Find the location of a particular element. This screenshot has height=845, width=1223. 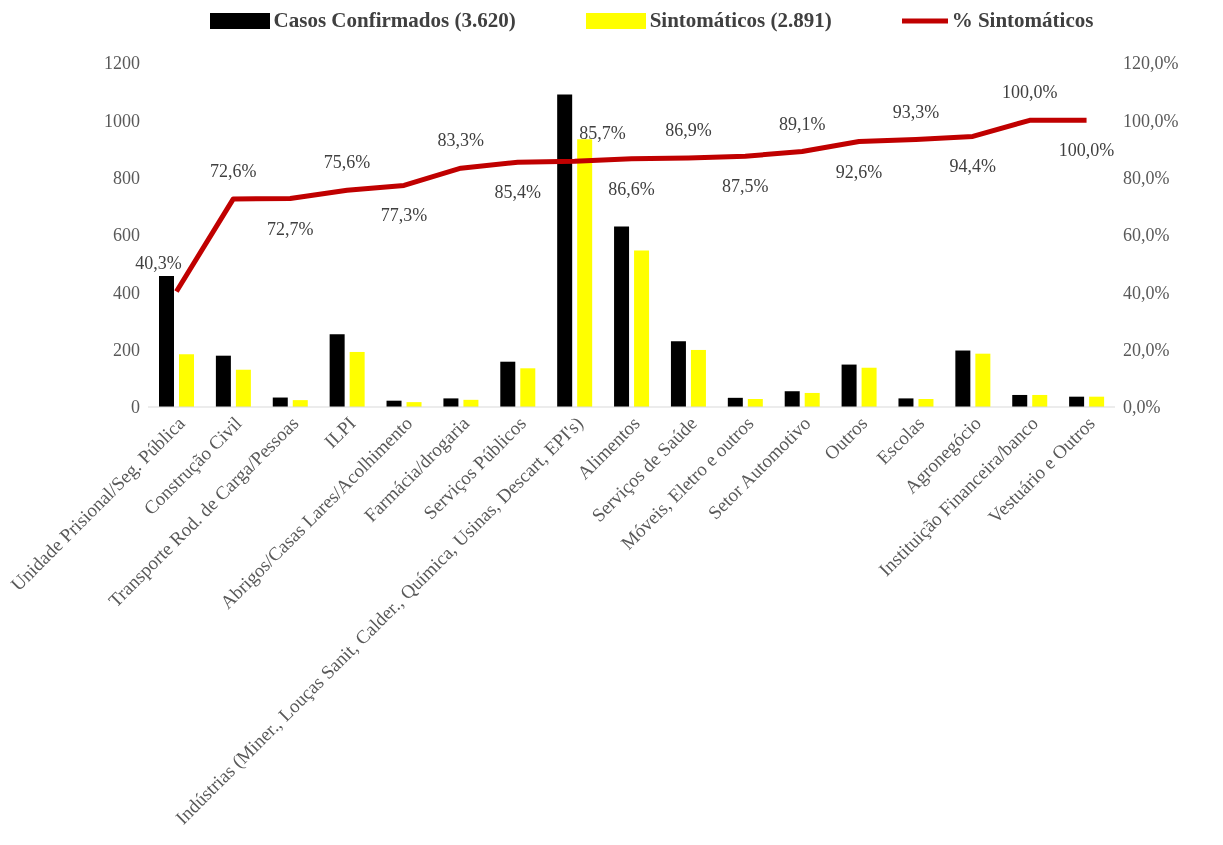

data-label: 85,7% is located at coordinates (602, 133).